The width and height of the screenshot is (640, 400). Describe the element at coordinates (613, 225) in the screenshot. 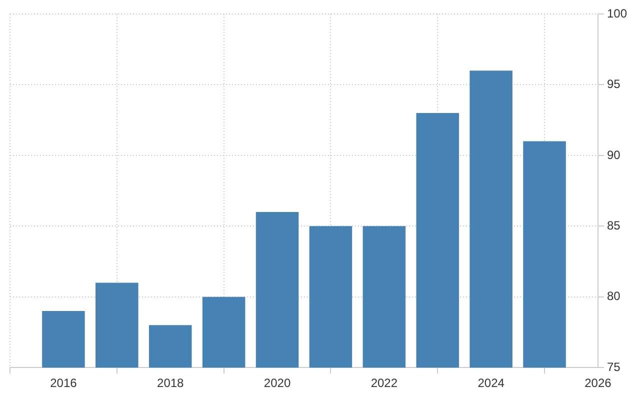

I see `y-tick-label: 85` at that location.